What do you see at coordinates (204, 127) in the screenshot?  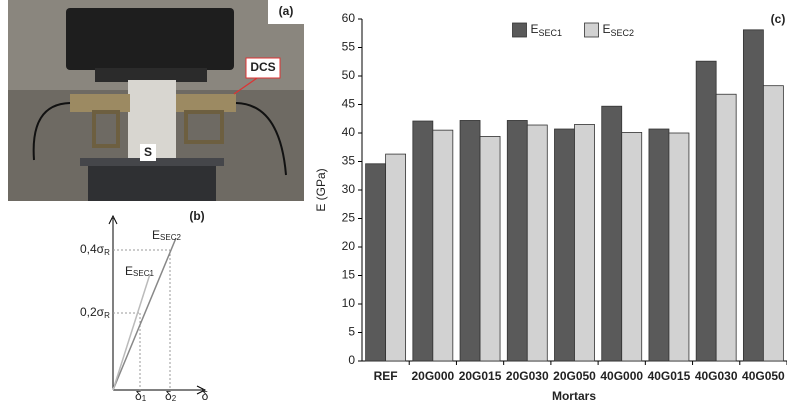 I see `frame-right` at bounding box center [204, 127].